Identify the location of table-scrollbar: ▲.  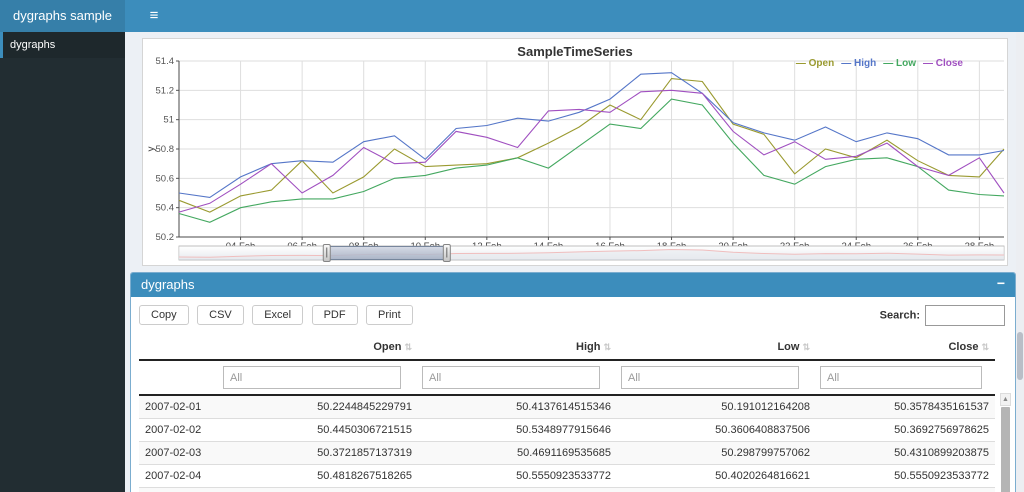
(1005, 442).